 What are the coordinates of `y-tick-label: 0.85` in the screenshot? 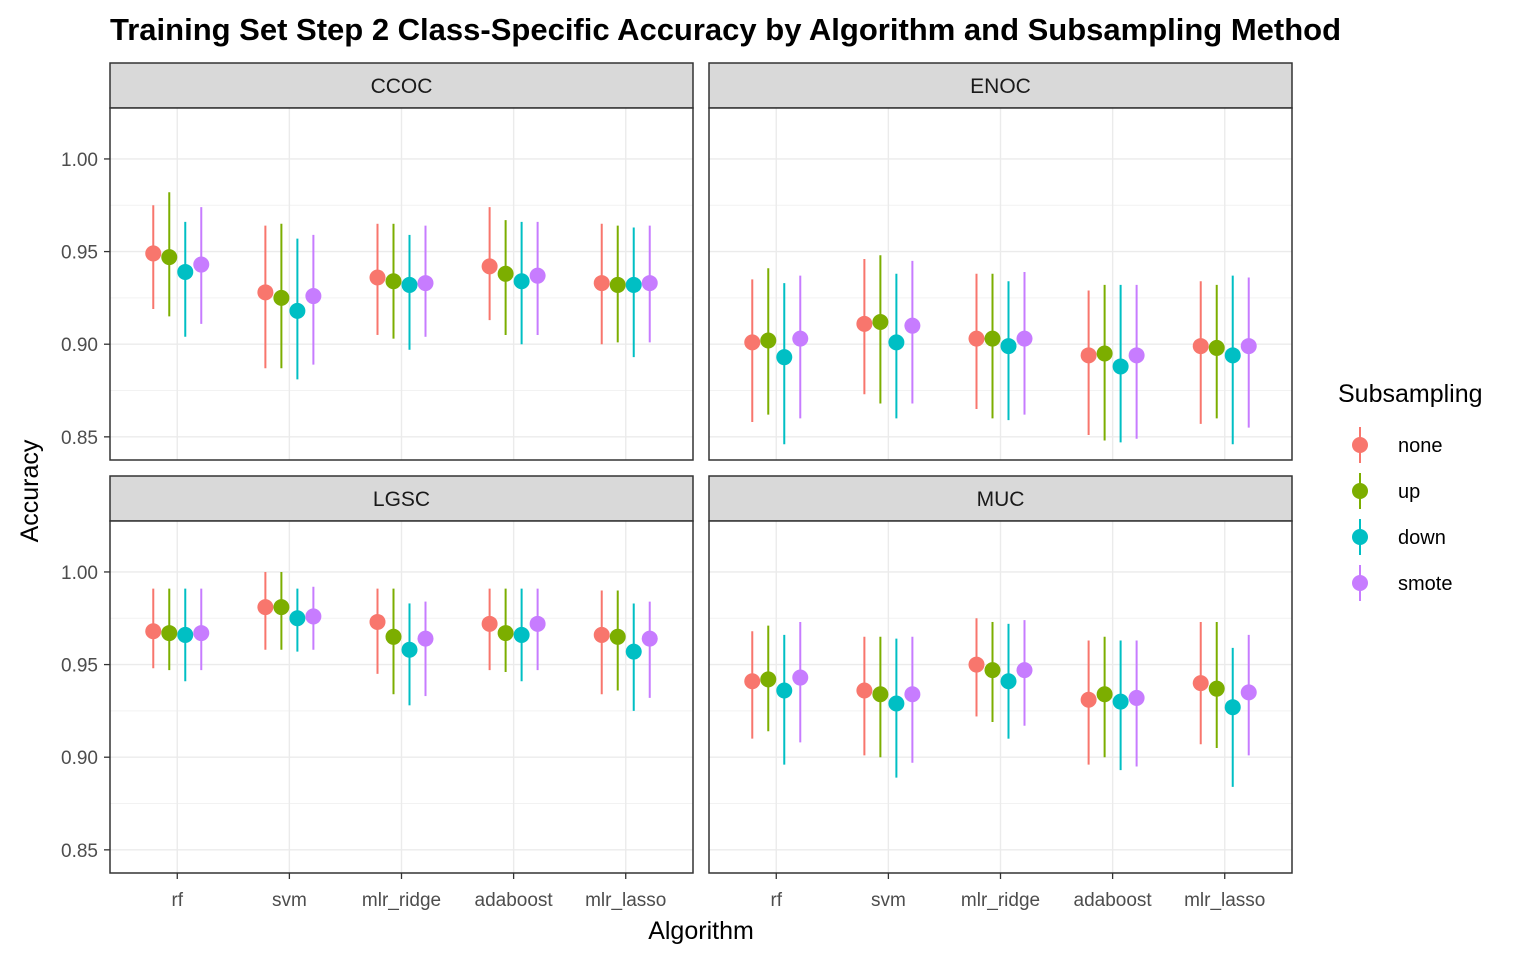 It's located at (79, 851).